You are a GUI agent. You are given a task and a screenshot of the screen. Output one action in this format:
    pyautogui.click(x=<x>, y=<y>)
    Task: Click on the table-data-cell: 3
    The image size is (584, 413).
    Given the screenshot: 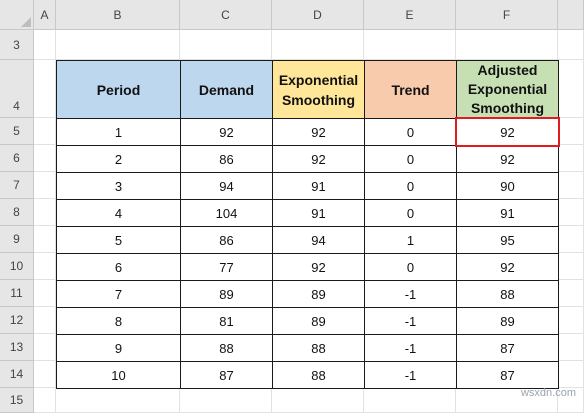 What is the action you would take?
    pyautogui.click(x=118, y=186)
    